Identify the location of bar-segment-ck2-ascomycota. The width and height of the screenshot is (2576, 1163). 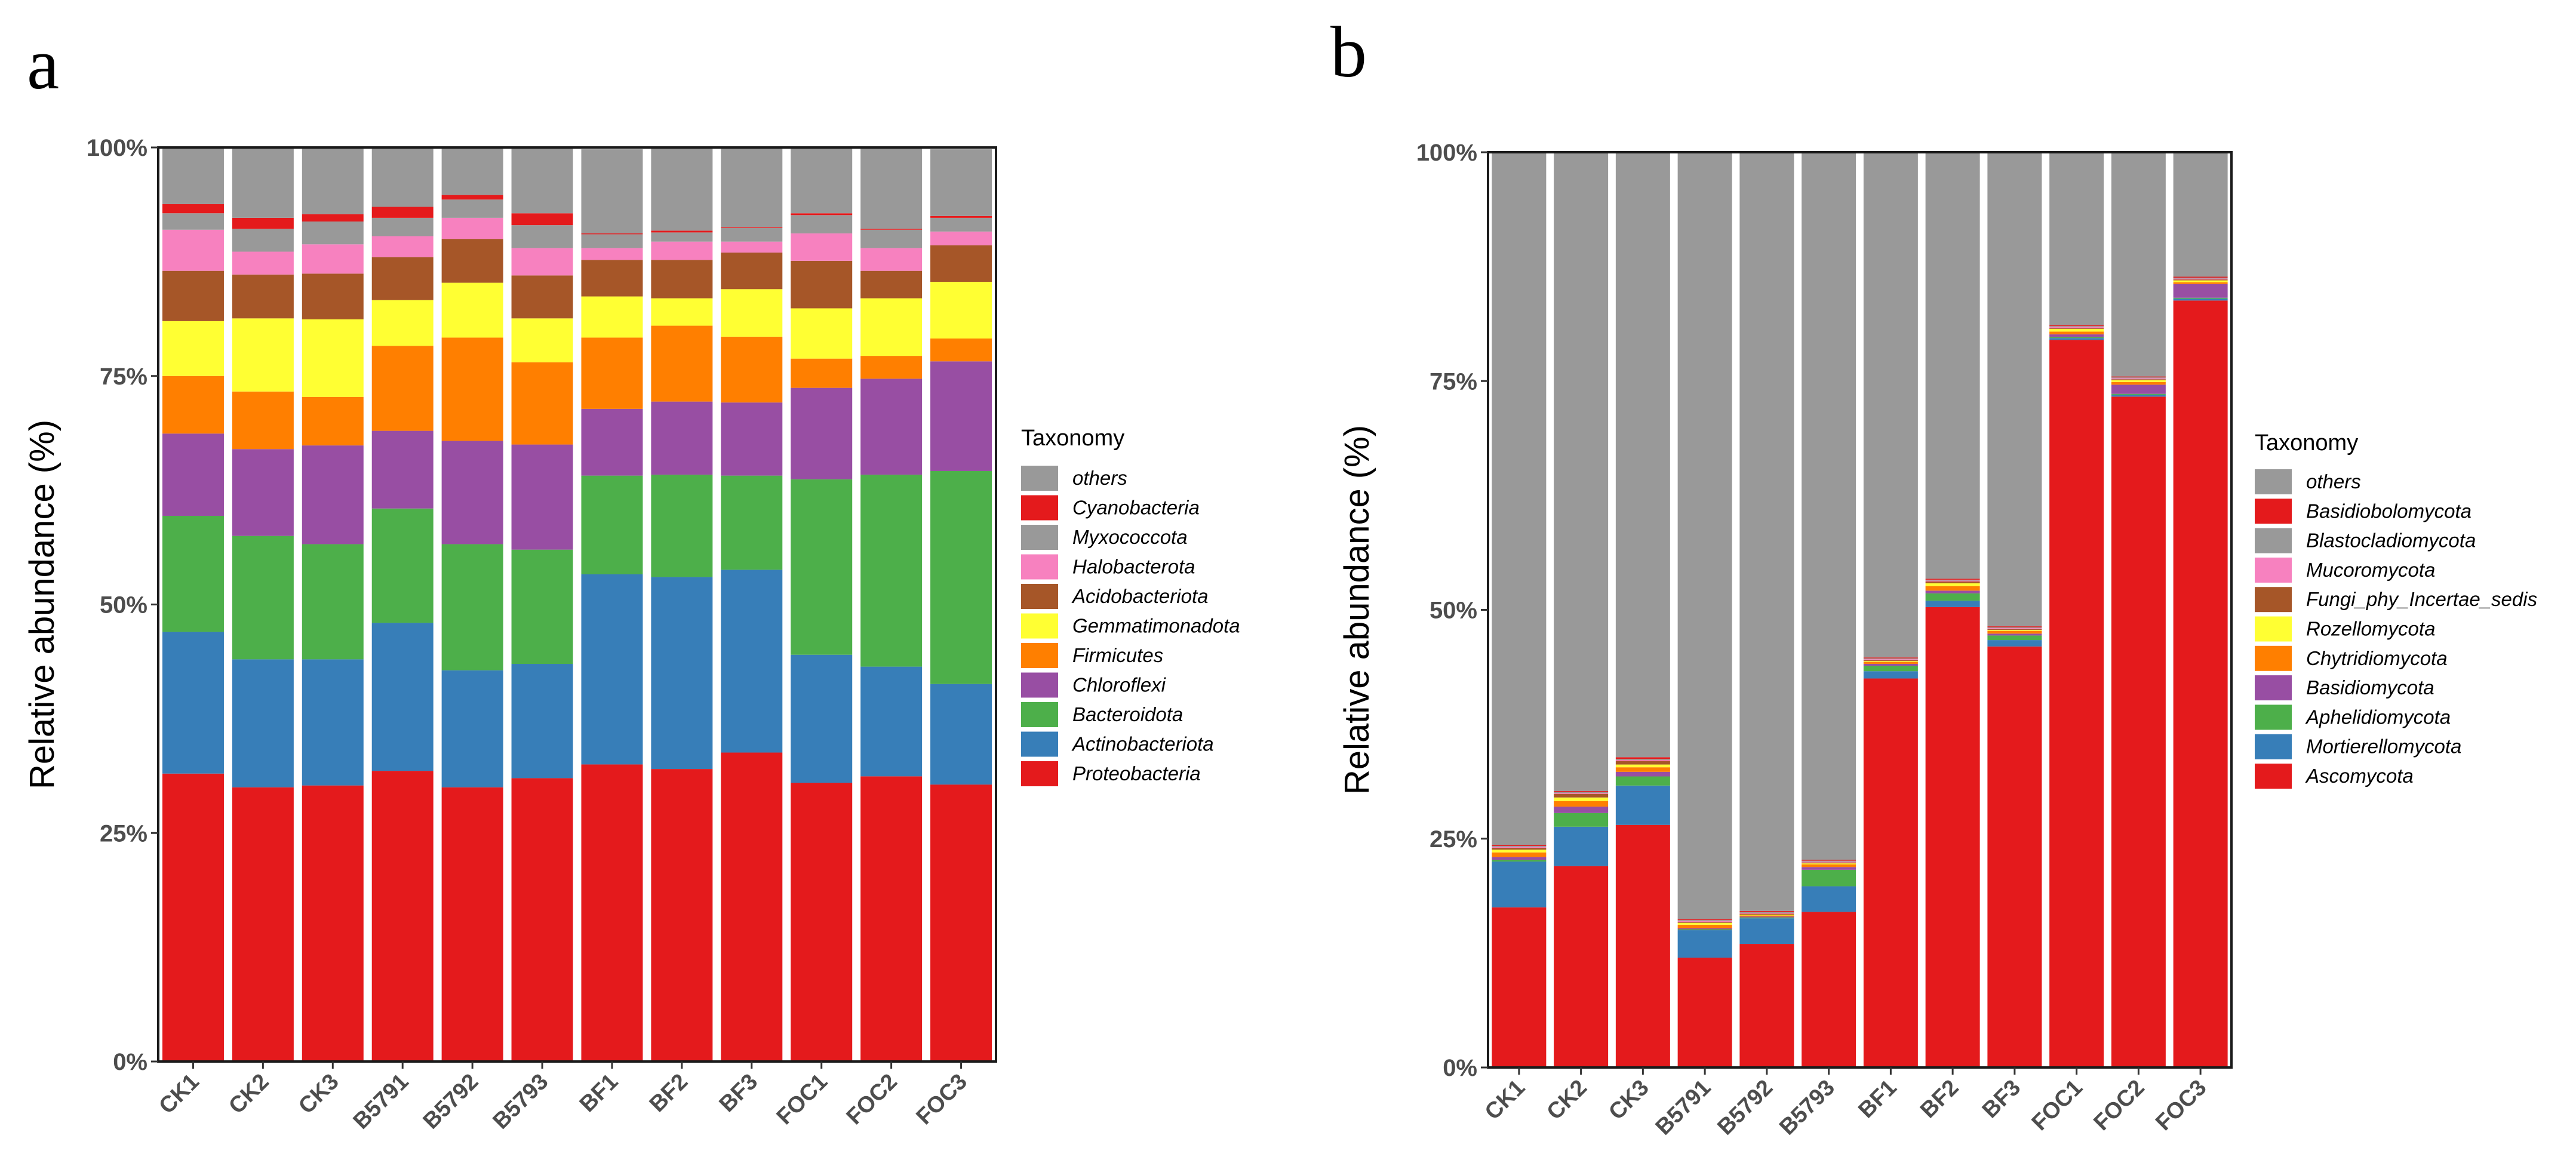
(1581, 966).